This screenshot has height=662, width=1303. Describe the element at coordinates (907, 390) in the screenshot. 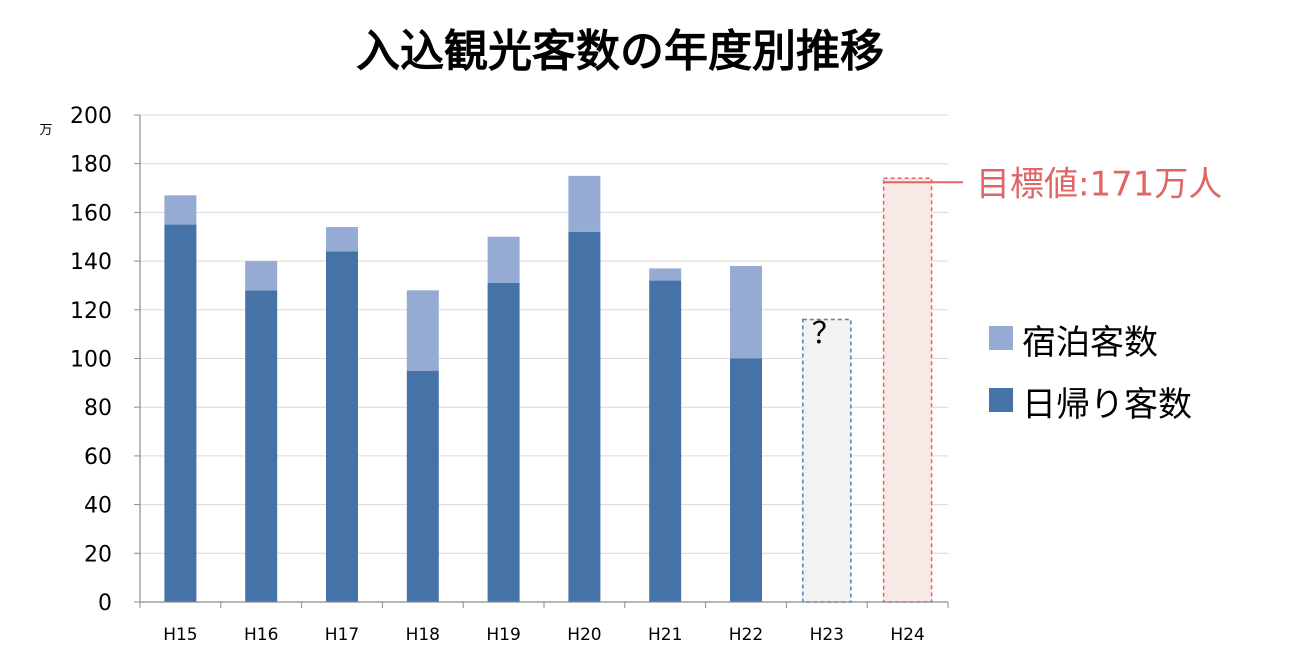

I see `target-bar` at that location.